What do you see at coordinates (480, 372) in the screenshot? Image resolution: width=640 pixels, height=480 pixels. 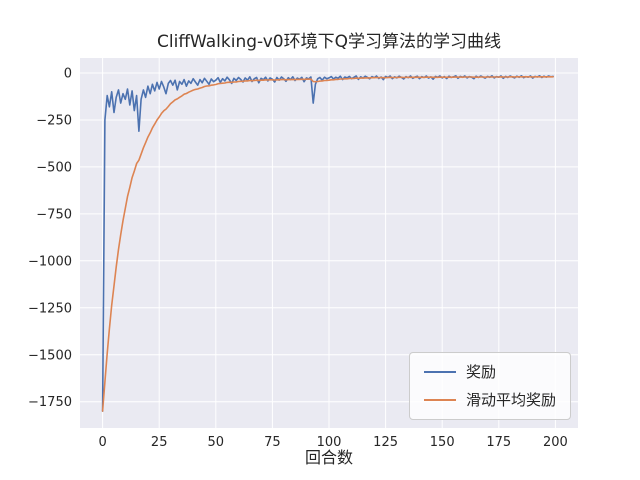 I see `legend-label-reward: 奖励` at bounding box center [480, 372].